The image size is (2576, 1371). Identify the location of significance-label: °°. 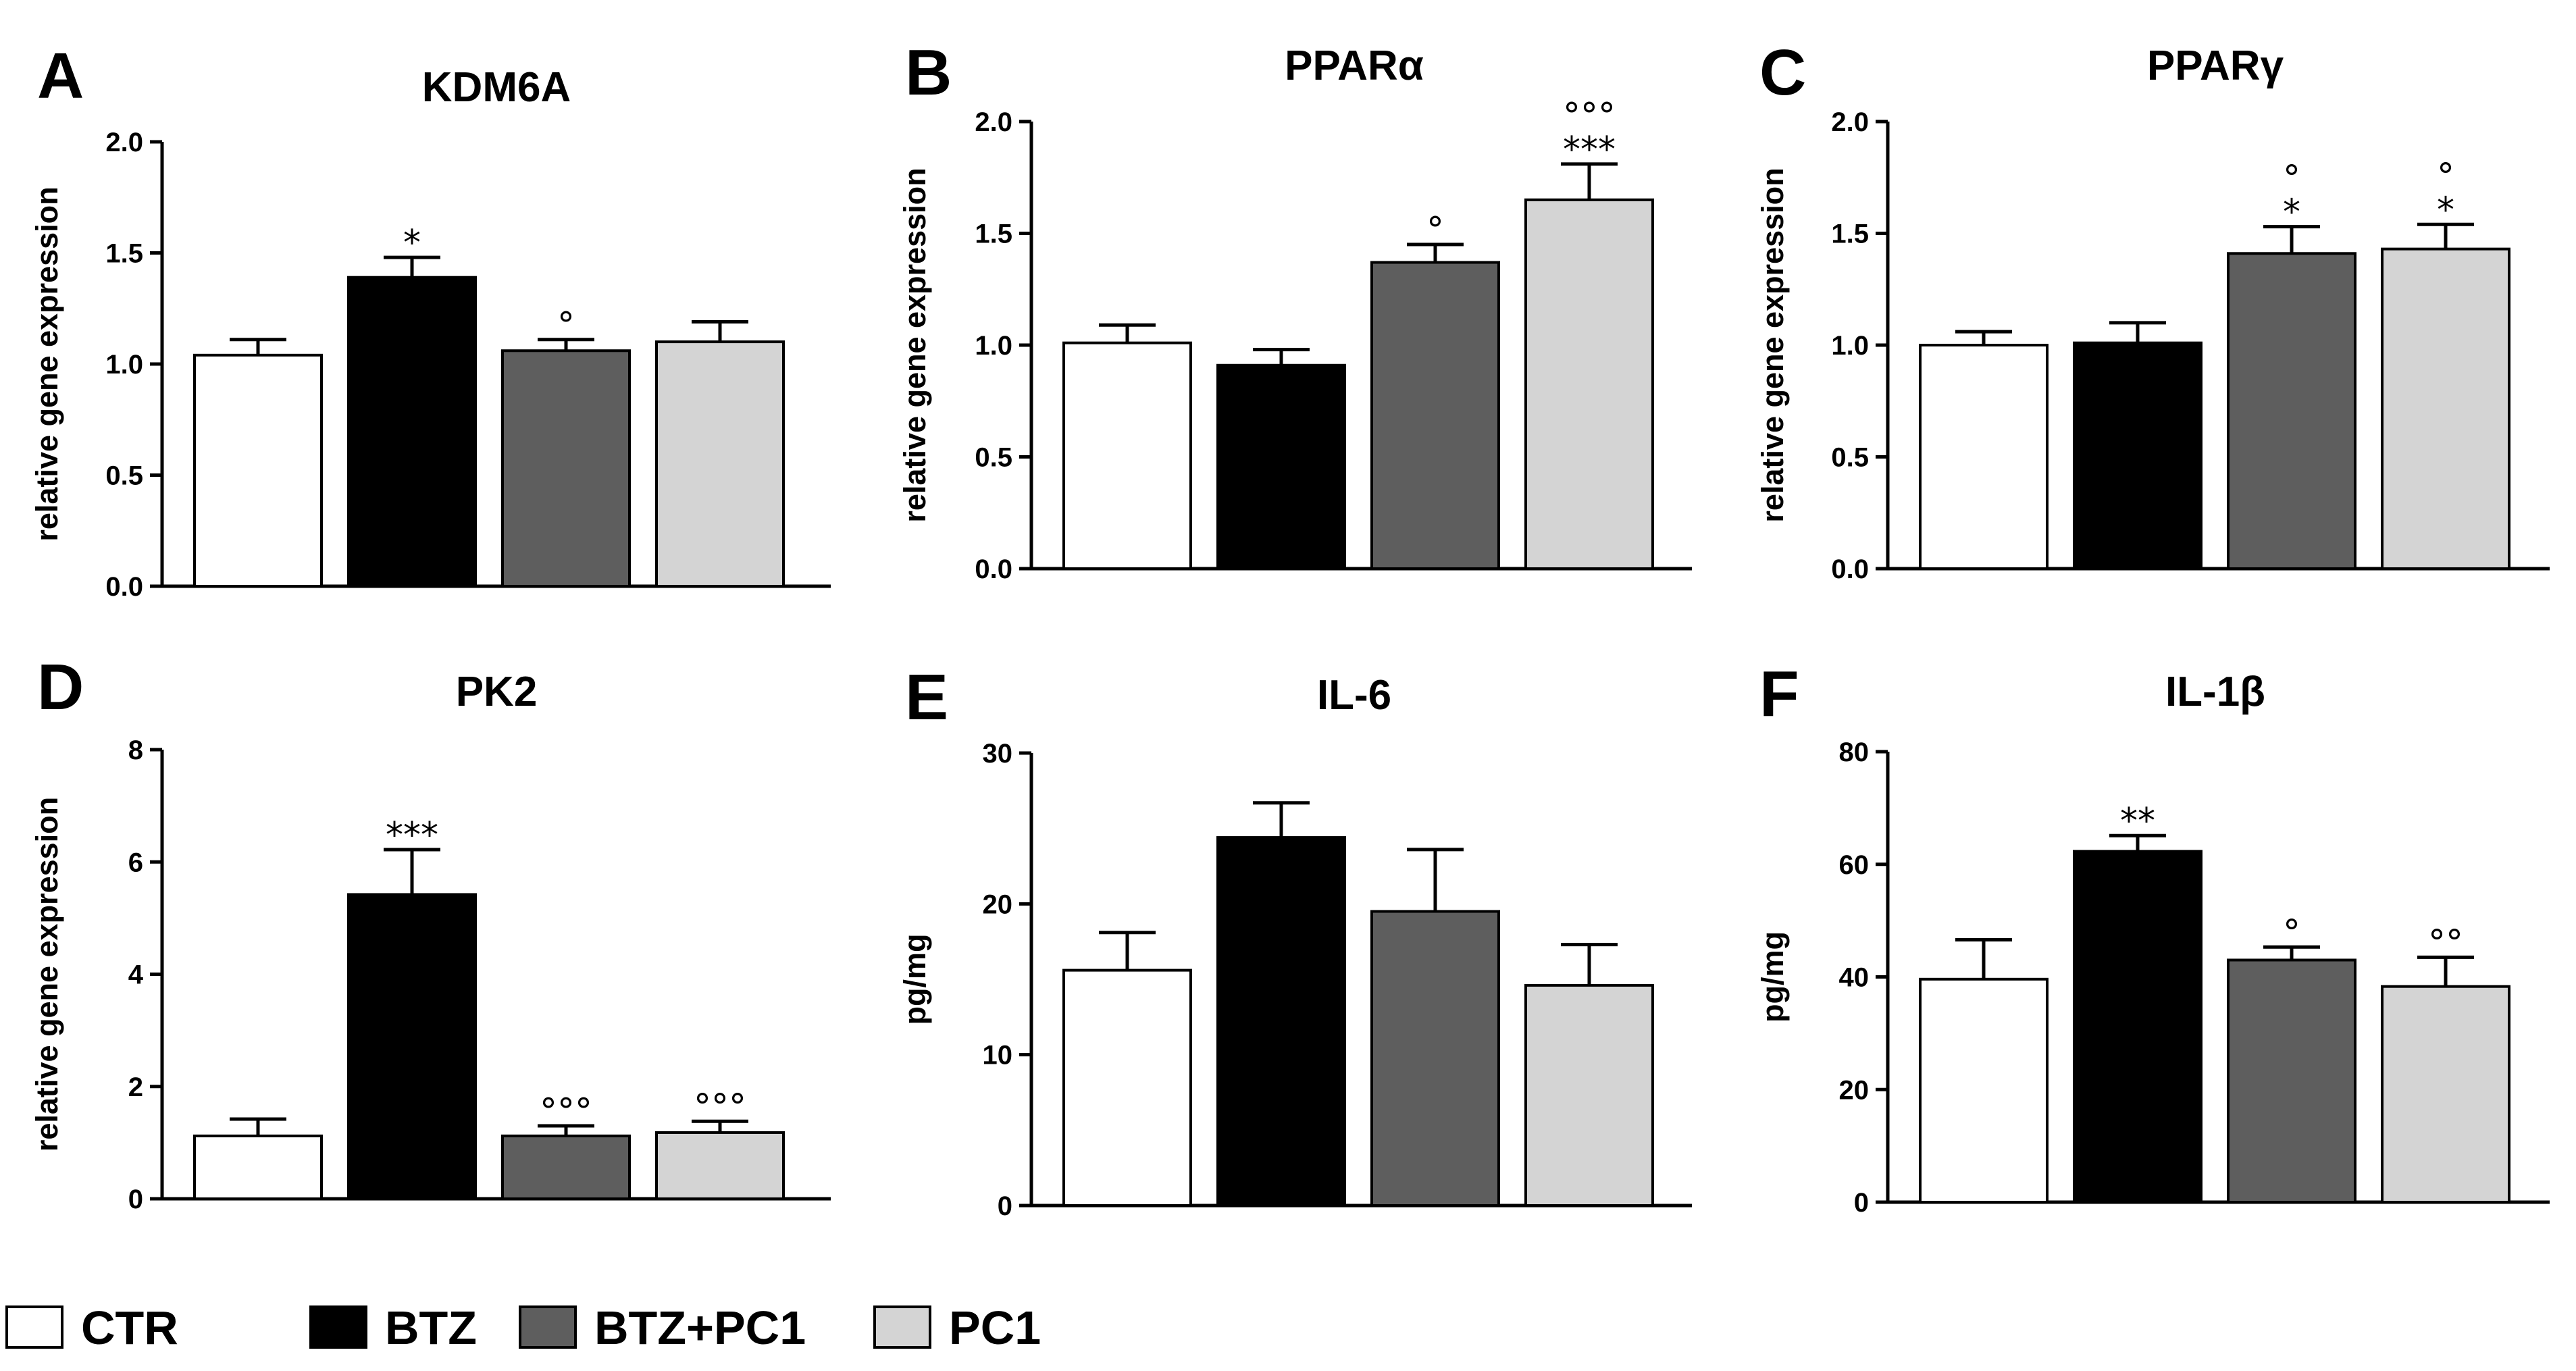
(2445, 943).